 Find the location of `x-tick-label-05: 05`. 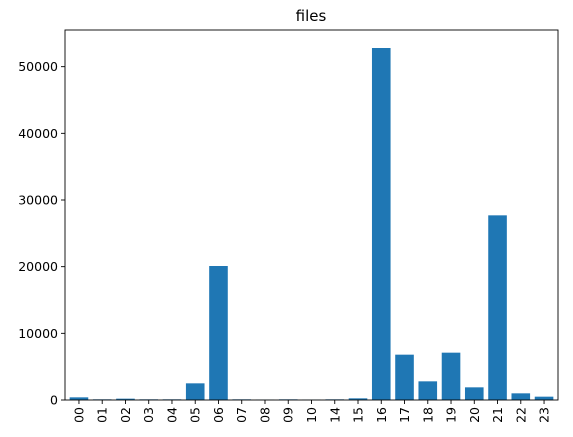

x-tick-label-05: 05 is located at coordinates (195, 415).